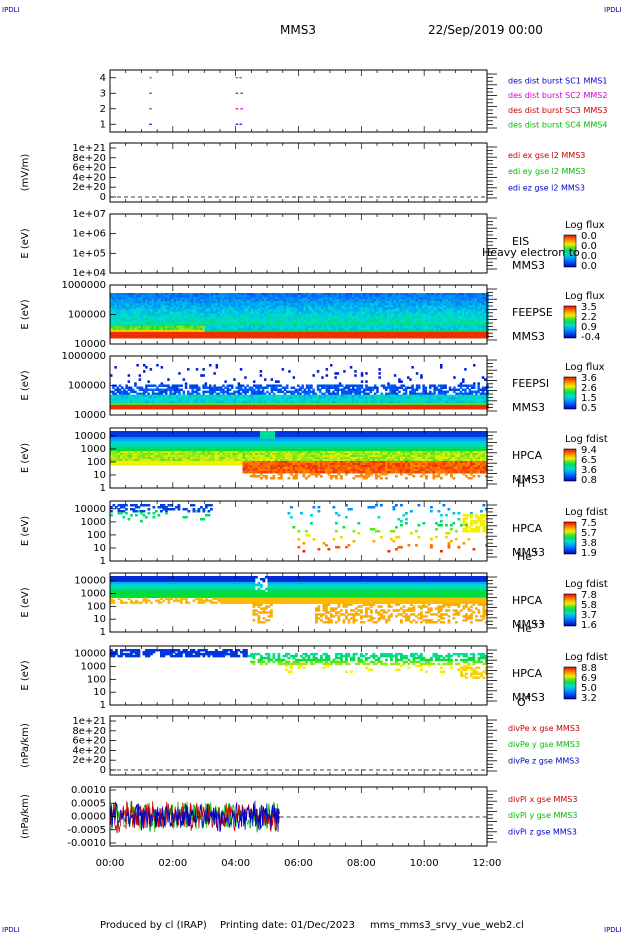 Image resolution: width=630 pixels, height=934 pixels. Describe the element at coordinates (532, 312) in the screenshot. I see `panel-feepse-instrument-label: FEEPSE` at that location.